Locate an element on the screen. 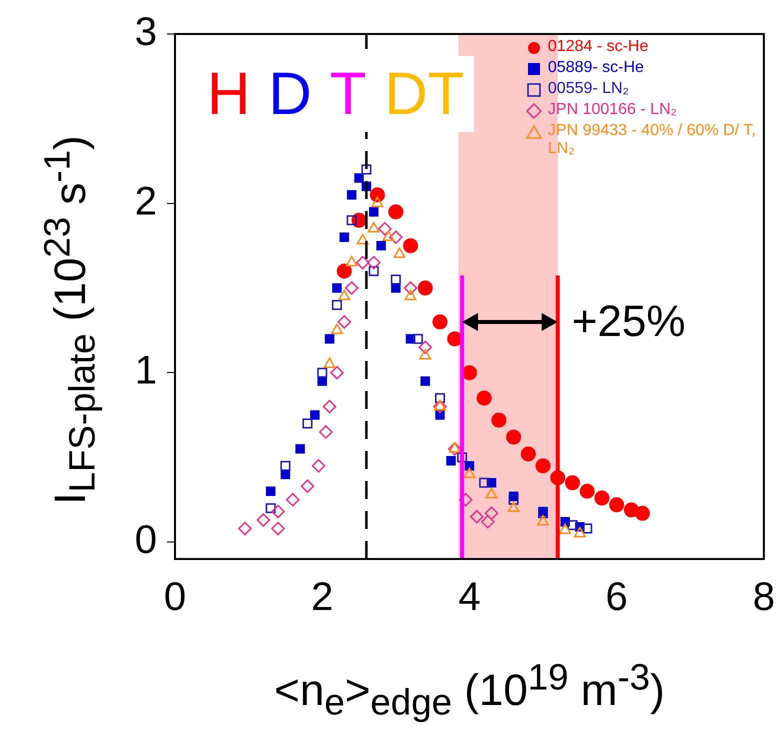 This screenshot has width=783, height=746. x-tick-label: 0 is located at coordinates (175, 597).